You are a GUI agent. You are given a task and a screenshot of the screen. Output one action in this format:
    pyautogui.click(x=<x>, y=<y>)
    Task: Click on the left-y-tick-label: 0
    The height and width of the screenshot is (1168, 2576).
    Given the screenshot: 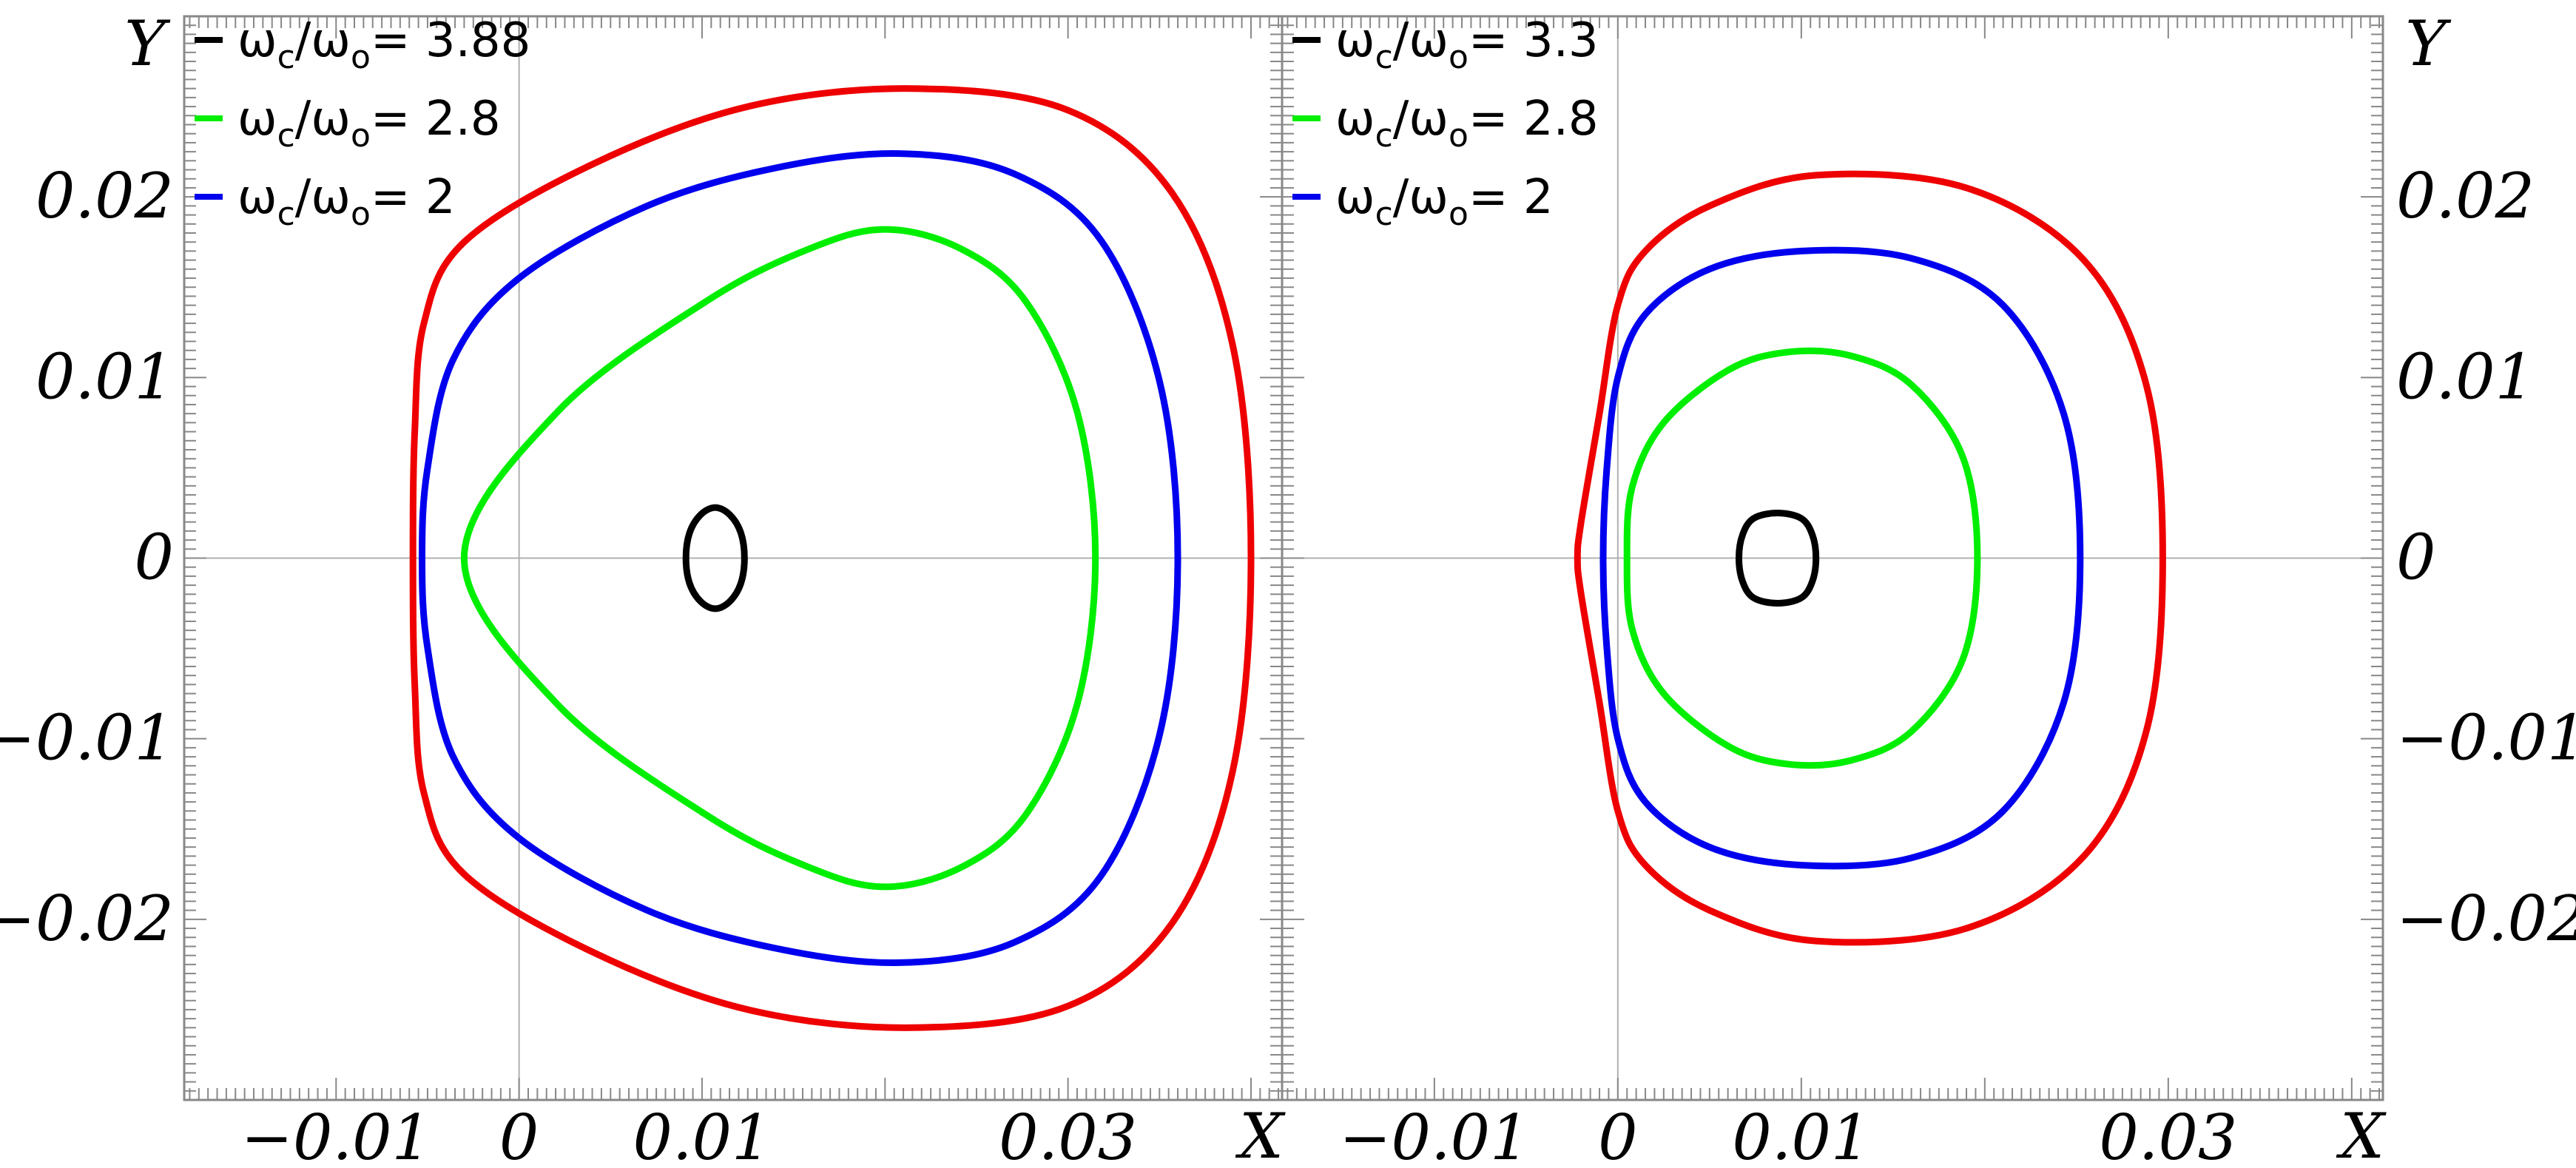 What is the action you would take?
    pyautogui.click(x=154, y=557)
    